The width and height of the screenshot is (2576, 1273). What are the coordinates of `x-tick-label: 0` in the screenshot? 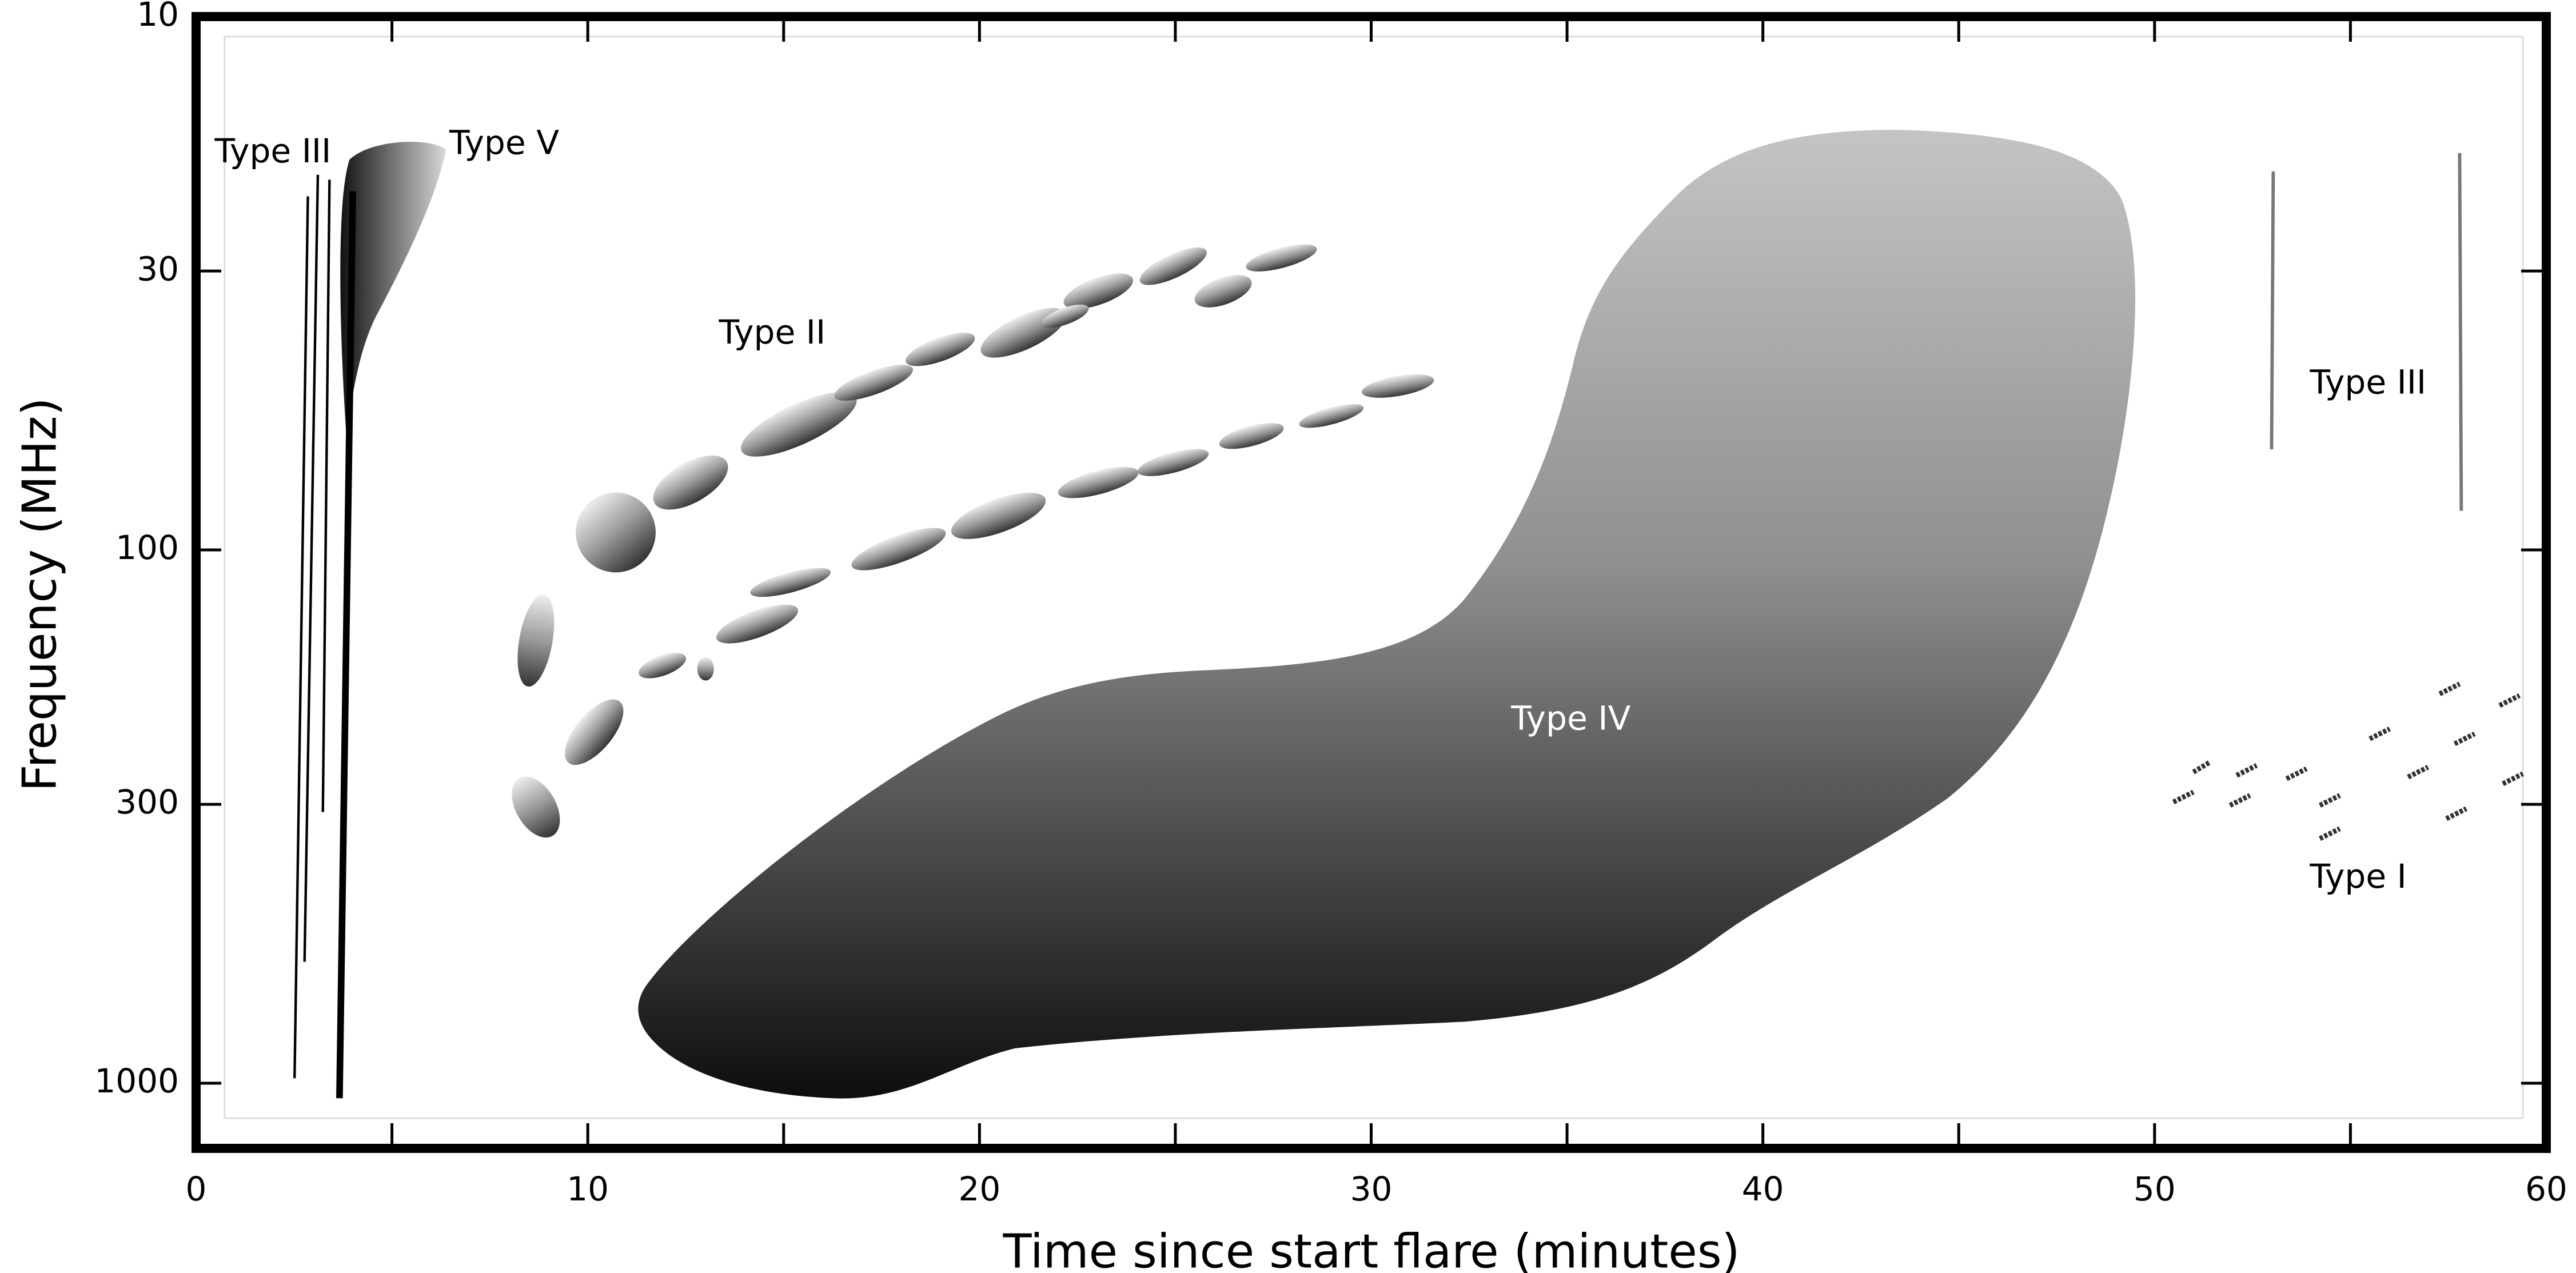 It's located at (197, 1189).